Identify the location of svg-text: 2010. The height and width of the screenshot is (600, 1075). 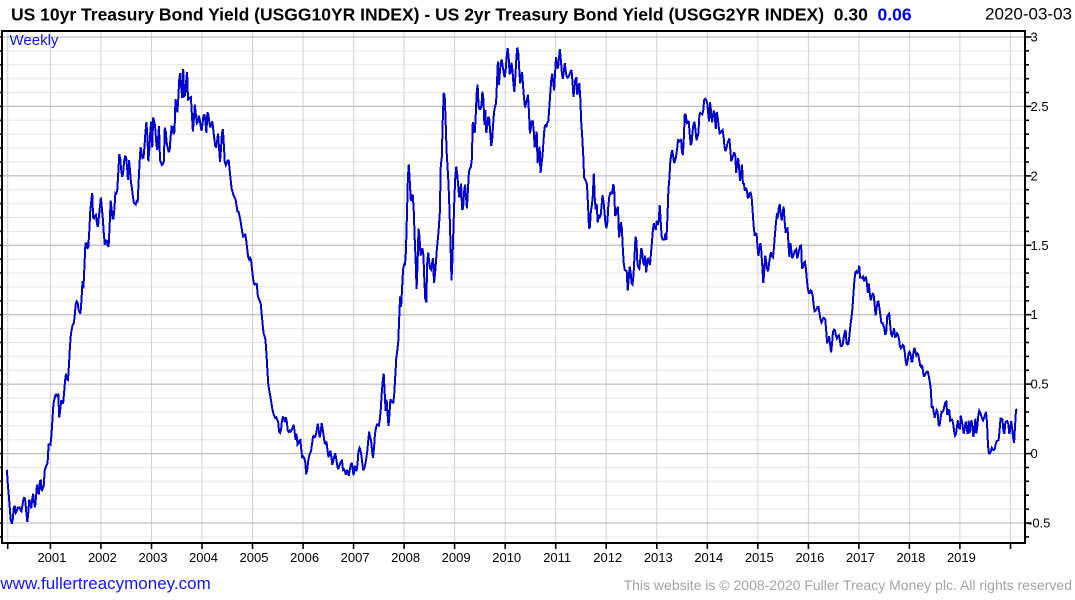
(506, 557).